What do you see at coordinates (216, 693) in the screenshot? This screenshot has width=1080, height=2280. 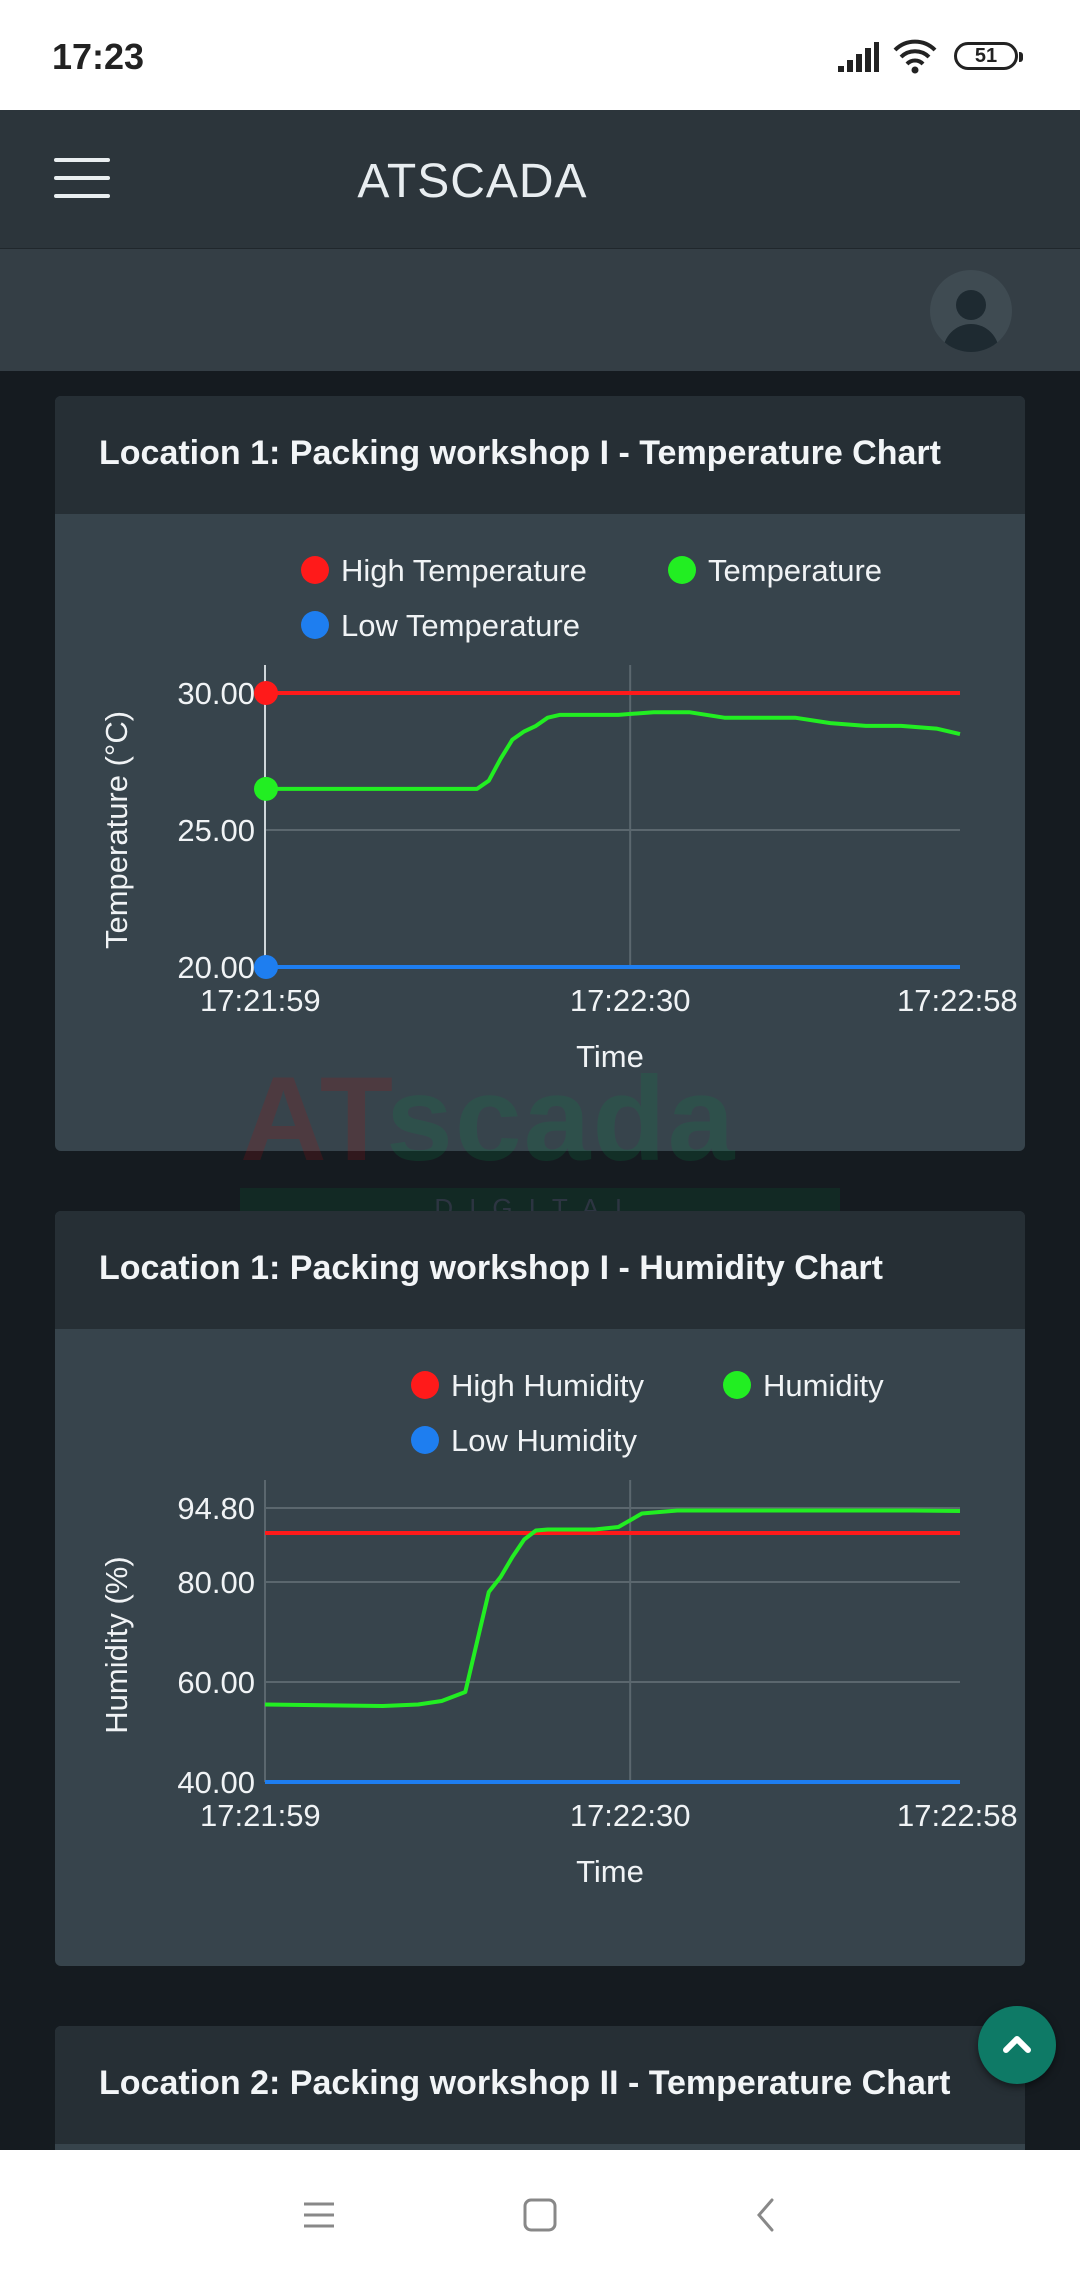 I see `y-tick-label: 30.00` at bounding box center [216, 693].